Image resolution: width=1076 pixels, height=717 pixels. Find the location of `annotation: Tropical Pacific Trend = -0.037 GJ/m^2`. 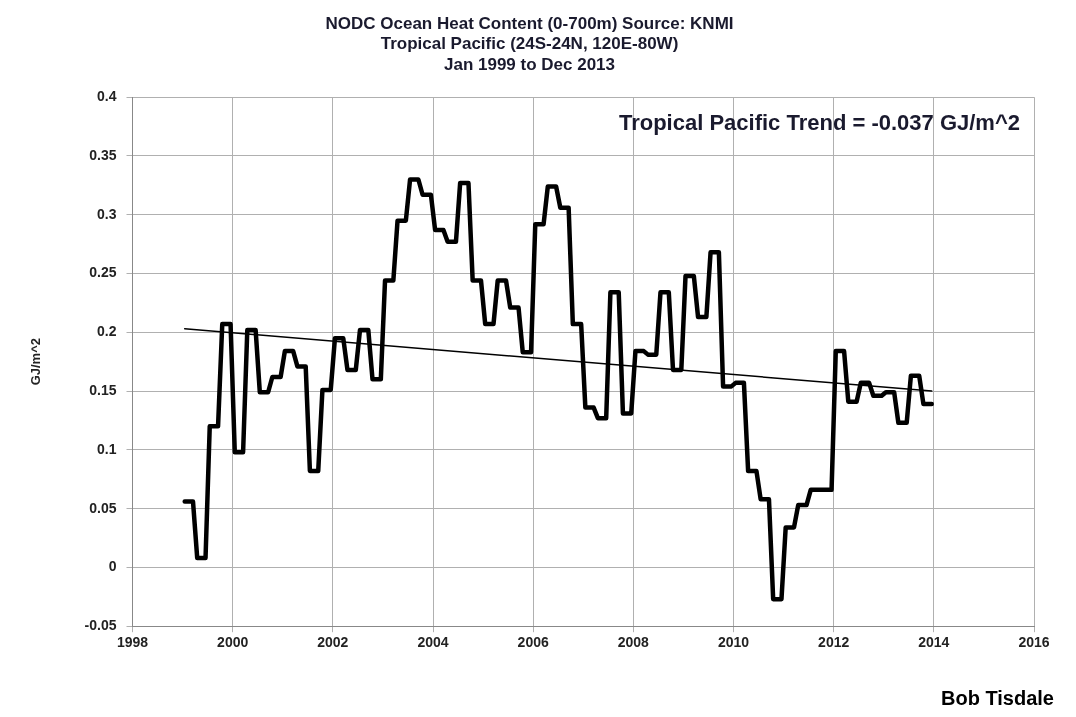

annotation: Tropical Pacific Trend = -0.037 GJ/m^2 is located at coordinates (819, 123).